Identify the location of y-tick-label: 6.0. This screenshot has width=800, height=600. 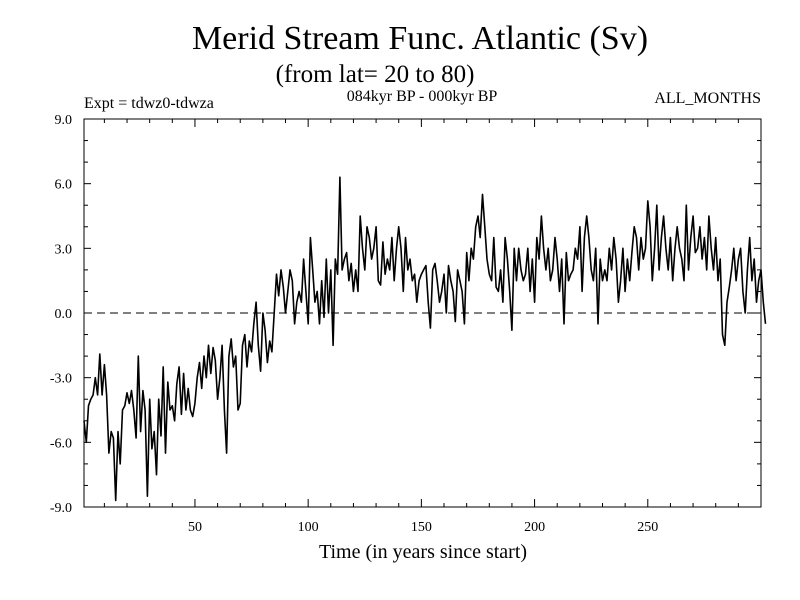
(64, 185).